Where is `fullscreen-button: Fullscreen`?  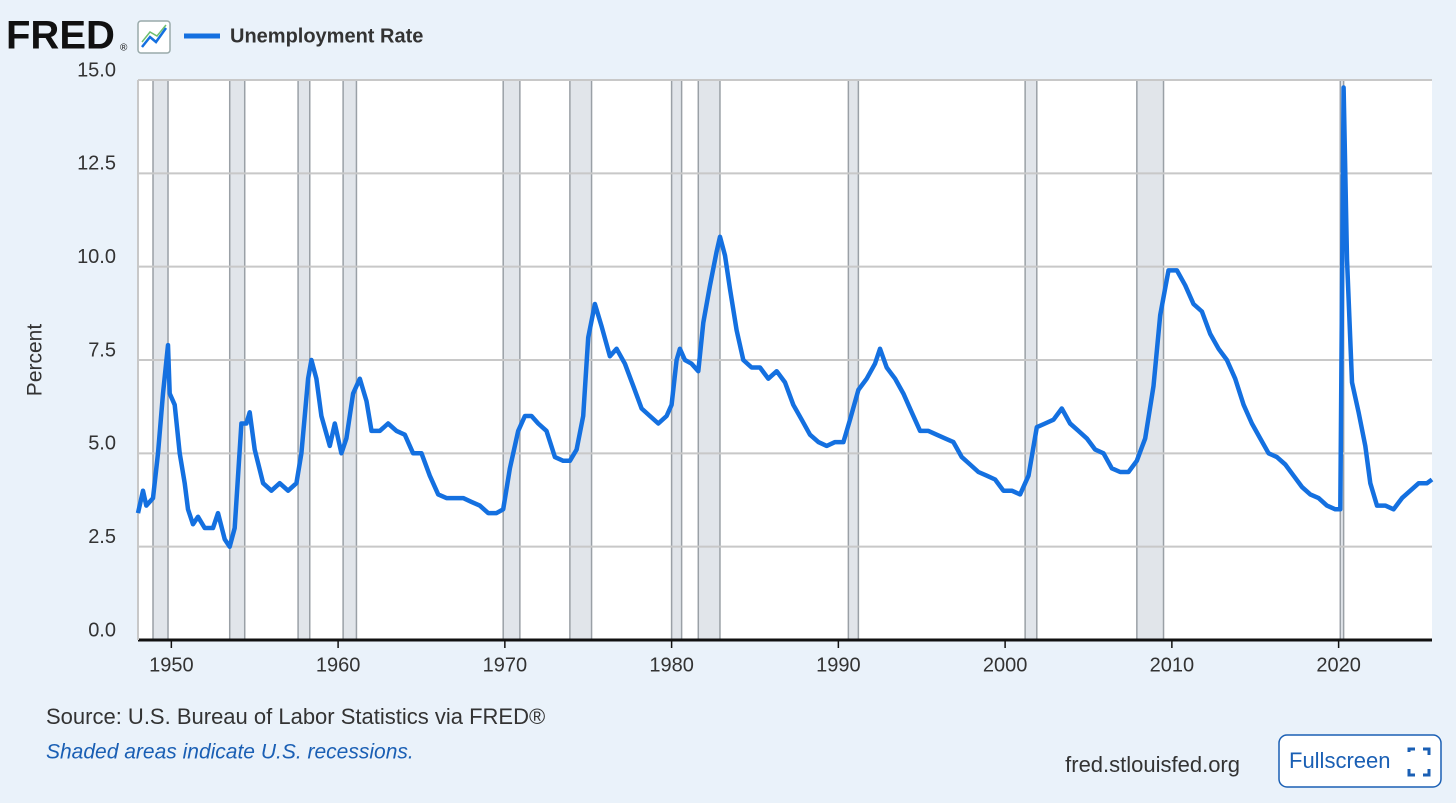 fullscreen-button: Fullscreen is located at coordinates (1360, 761).